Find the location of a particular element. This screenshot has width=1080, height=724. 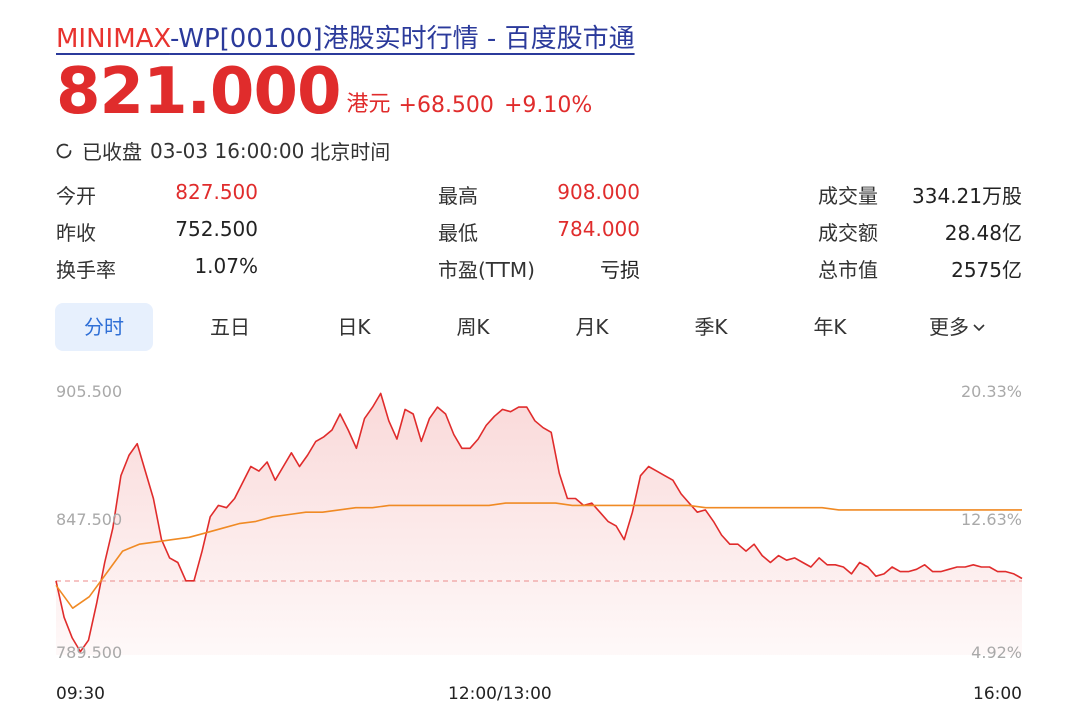

pe-value: 亏损 is located at coordinates (620, 270).